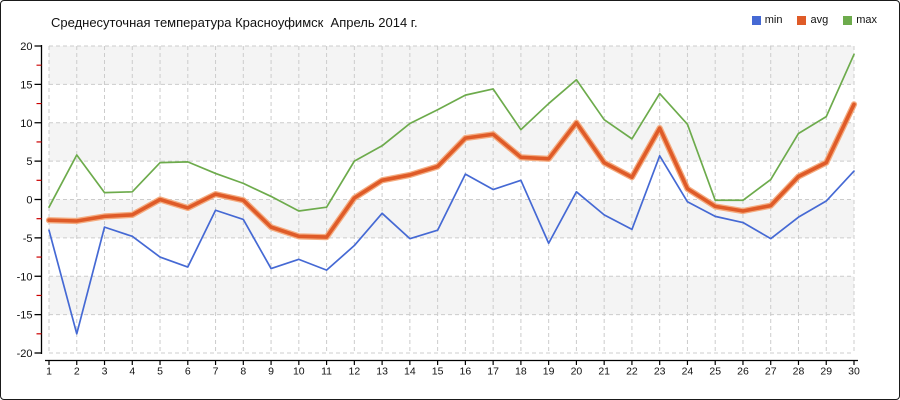 The width and height of the screenshot is (900, 400). Describe the element at coordinates (25, 277) in the screenshot. I see `y-tick-label: -10` at that location.